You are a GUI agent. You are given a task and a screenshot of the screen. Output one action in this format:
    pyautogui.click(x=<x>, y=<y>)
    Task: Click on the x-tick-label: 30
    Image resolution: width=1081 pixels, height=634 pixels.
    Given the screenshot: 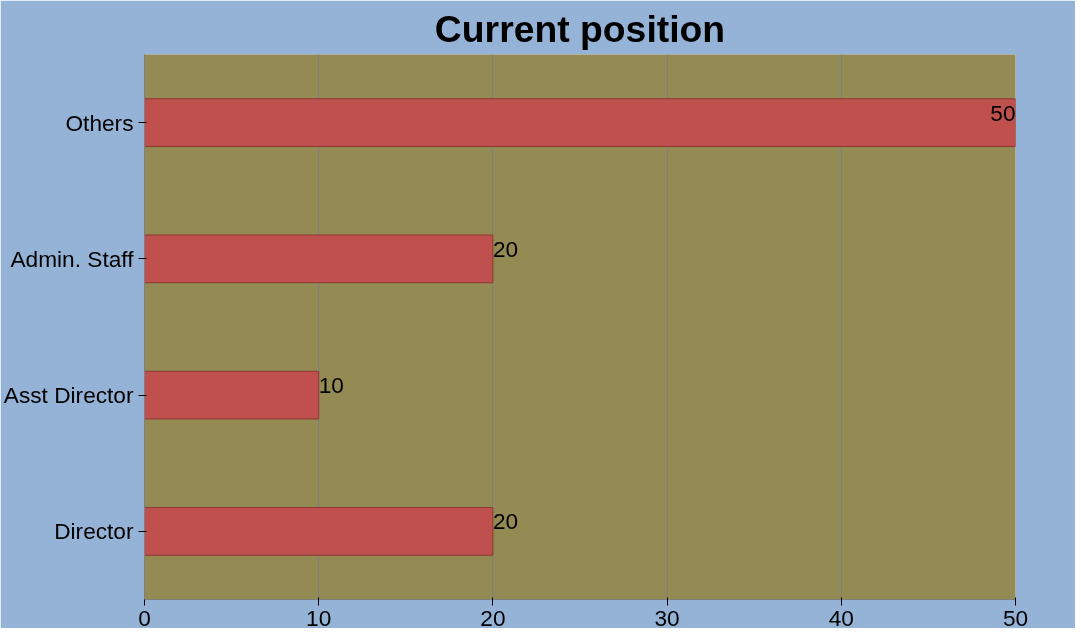 What is the action you would take?
    pyautogui.click(x=667, y=617)
    